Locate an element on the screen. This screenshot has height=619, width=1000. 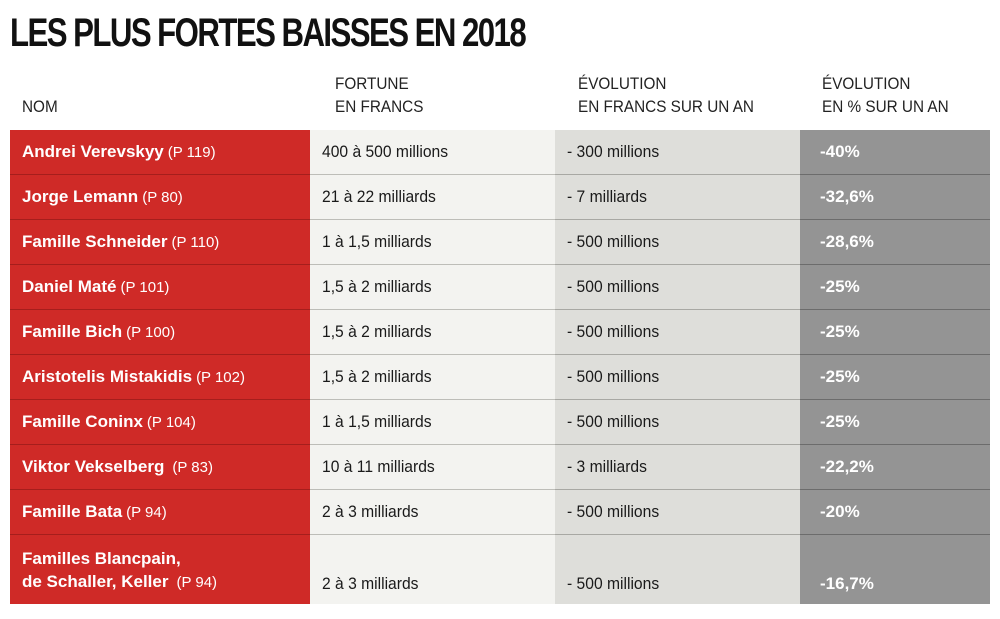
evolution-pct-cell: -20% is located at coordinates (895, 512).